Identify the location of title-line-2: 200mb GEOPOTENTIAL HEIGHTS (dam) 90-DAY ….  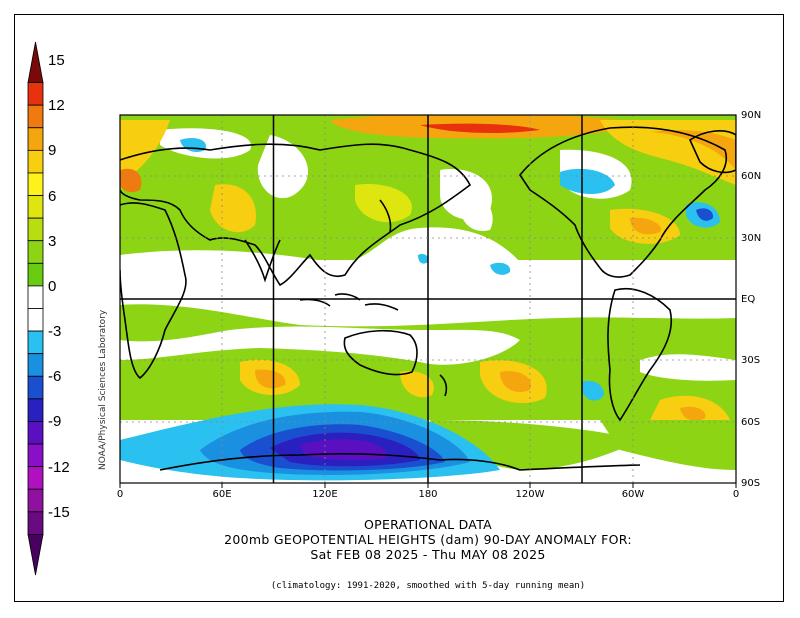
(428, 539).